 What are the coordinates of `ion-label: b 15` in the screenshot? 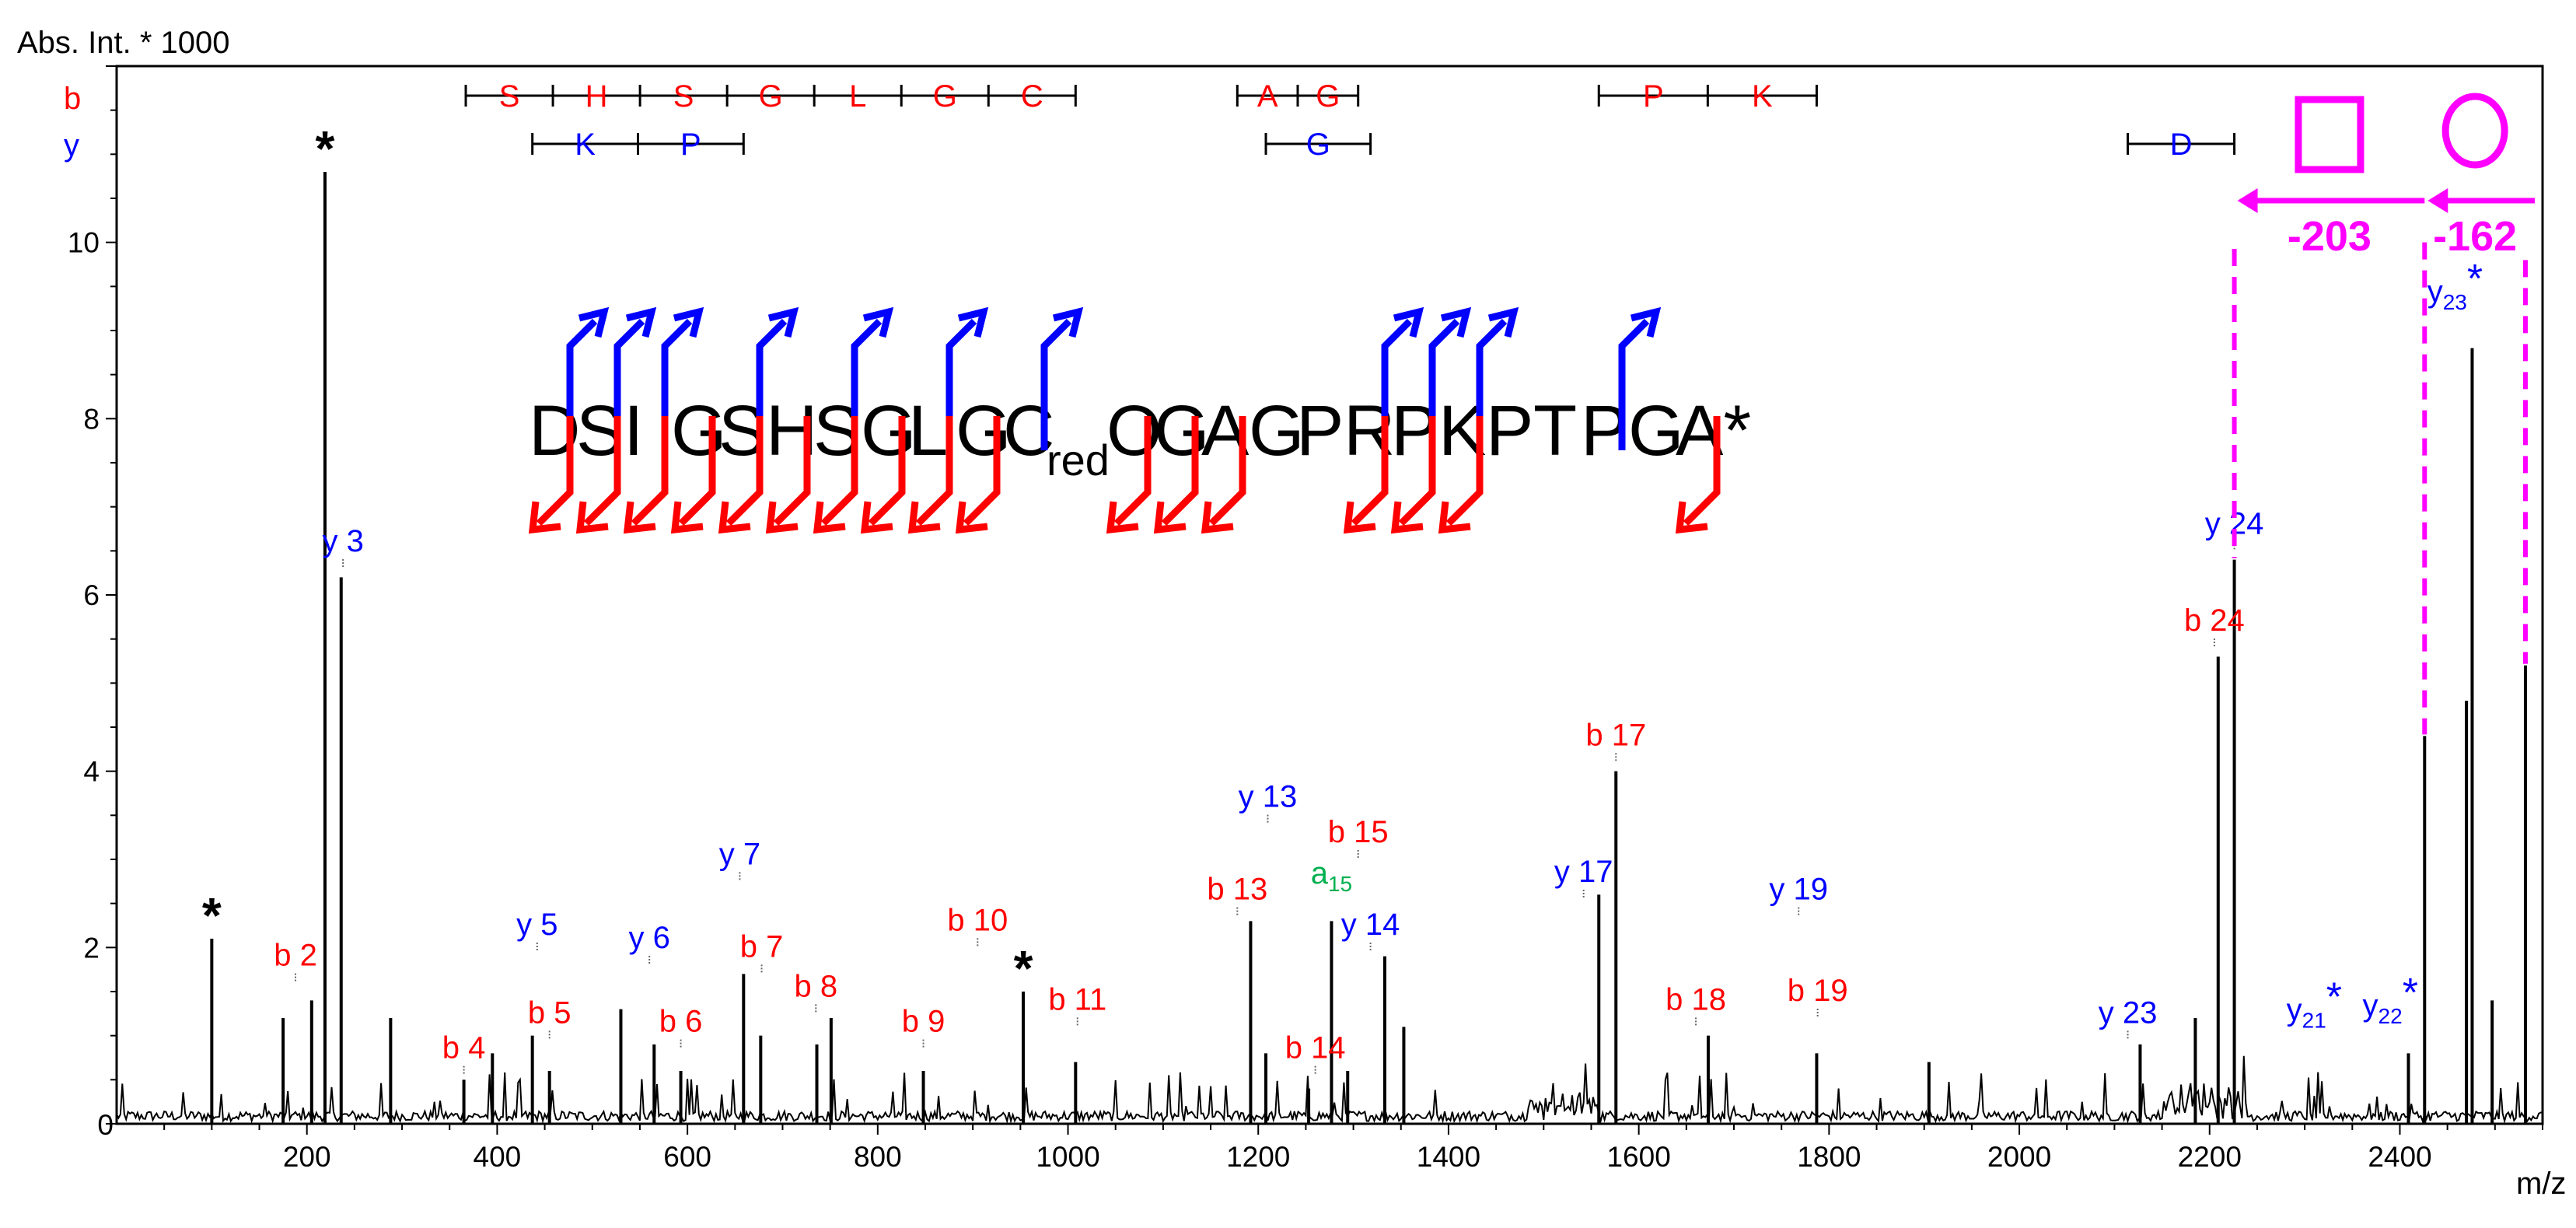 It's located at (1358, 832).